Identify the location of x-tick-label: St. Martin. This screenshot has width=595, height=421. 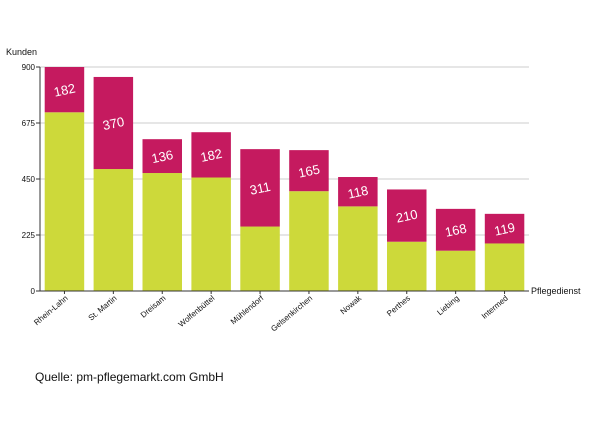
(103, 308).